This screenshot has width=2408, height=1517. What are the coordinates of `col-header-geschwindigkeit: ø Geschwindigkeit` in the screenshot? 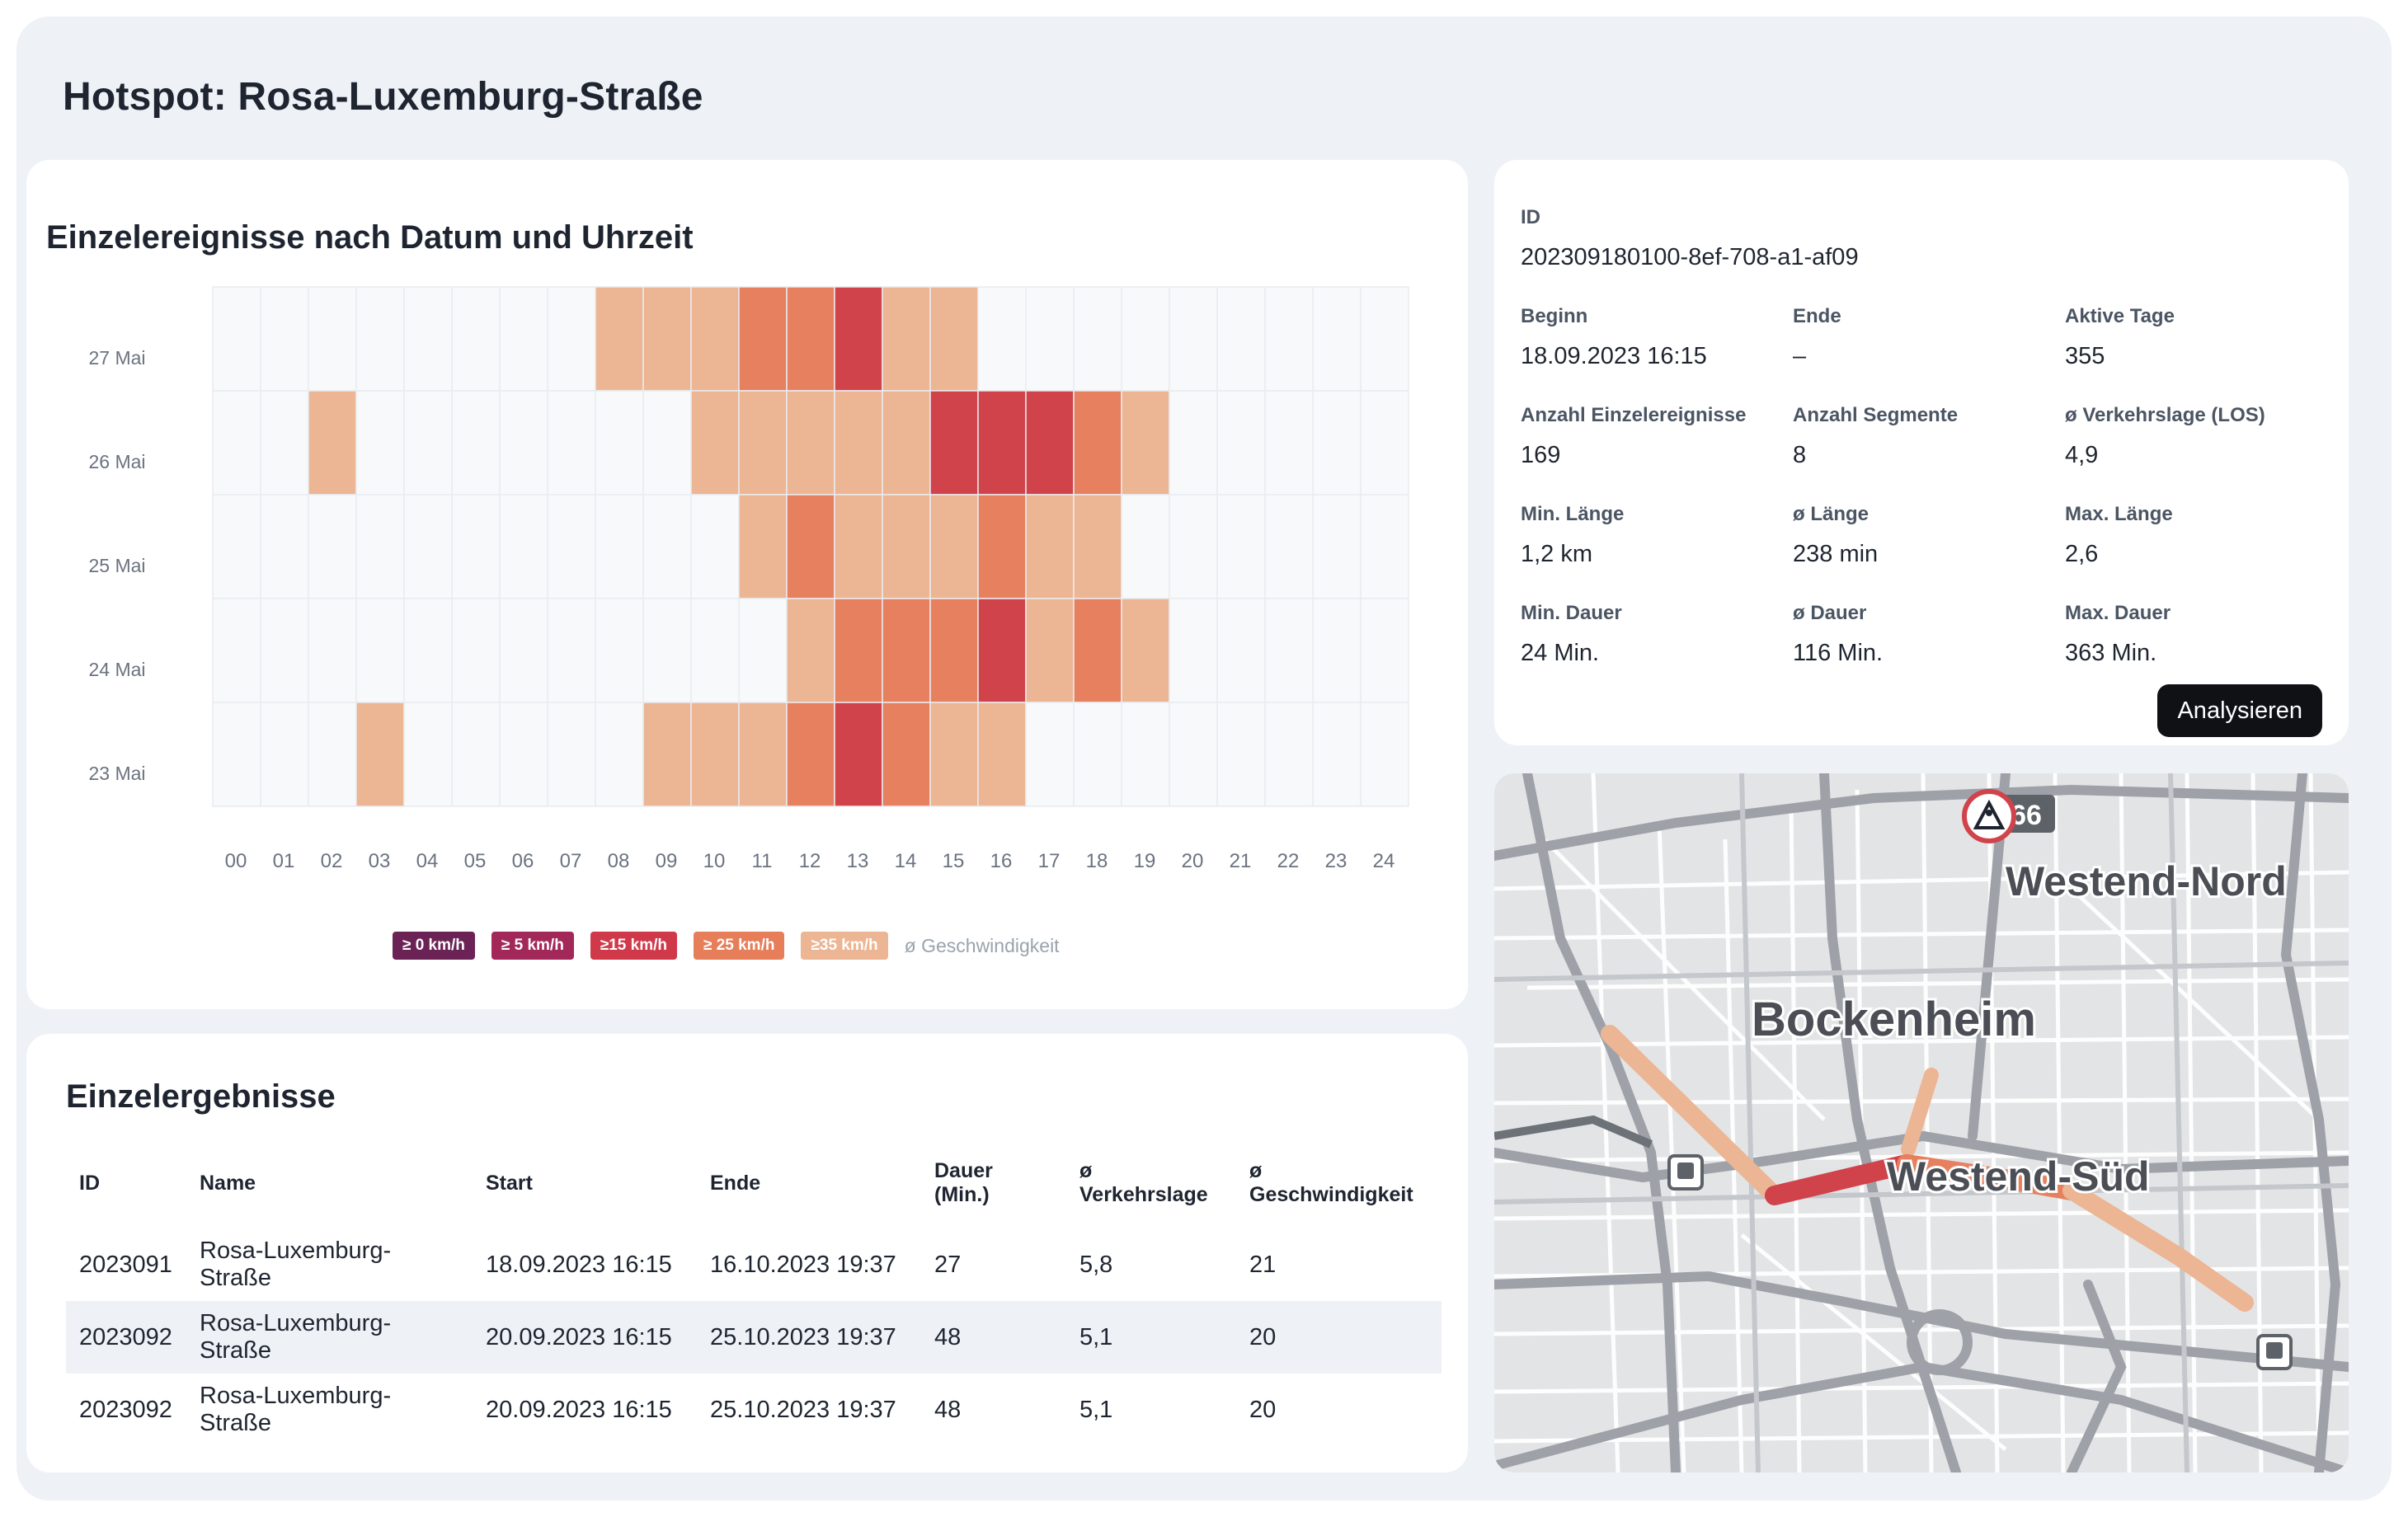 It's located at (1331, 1182).